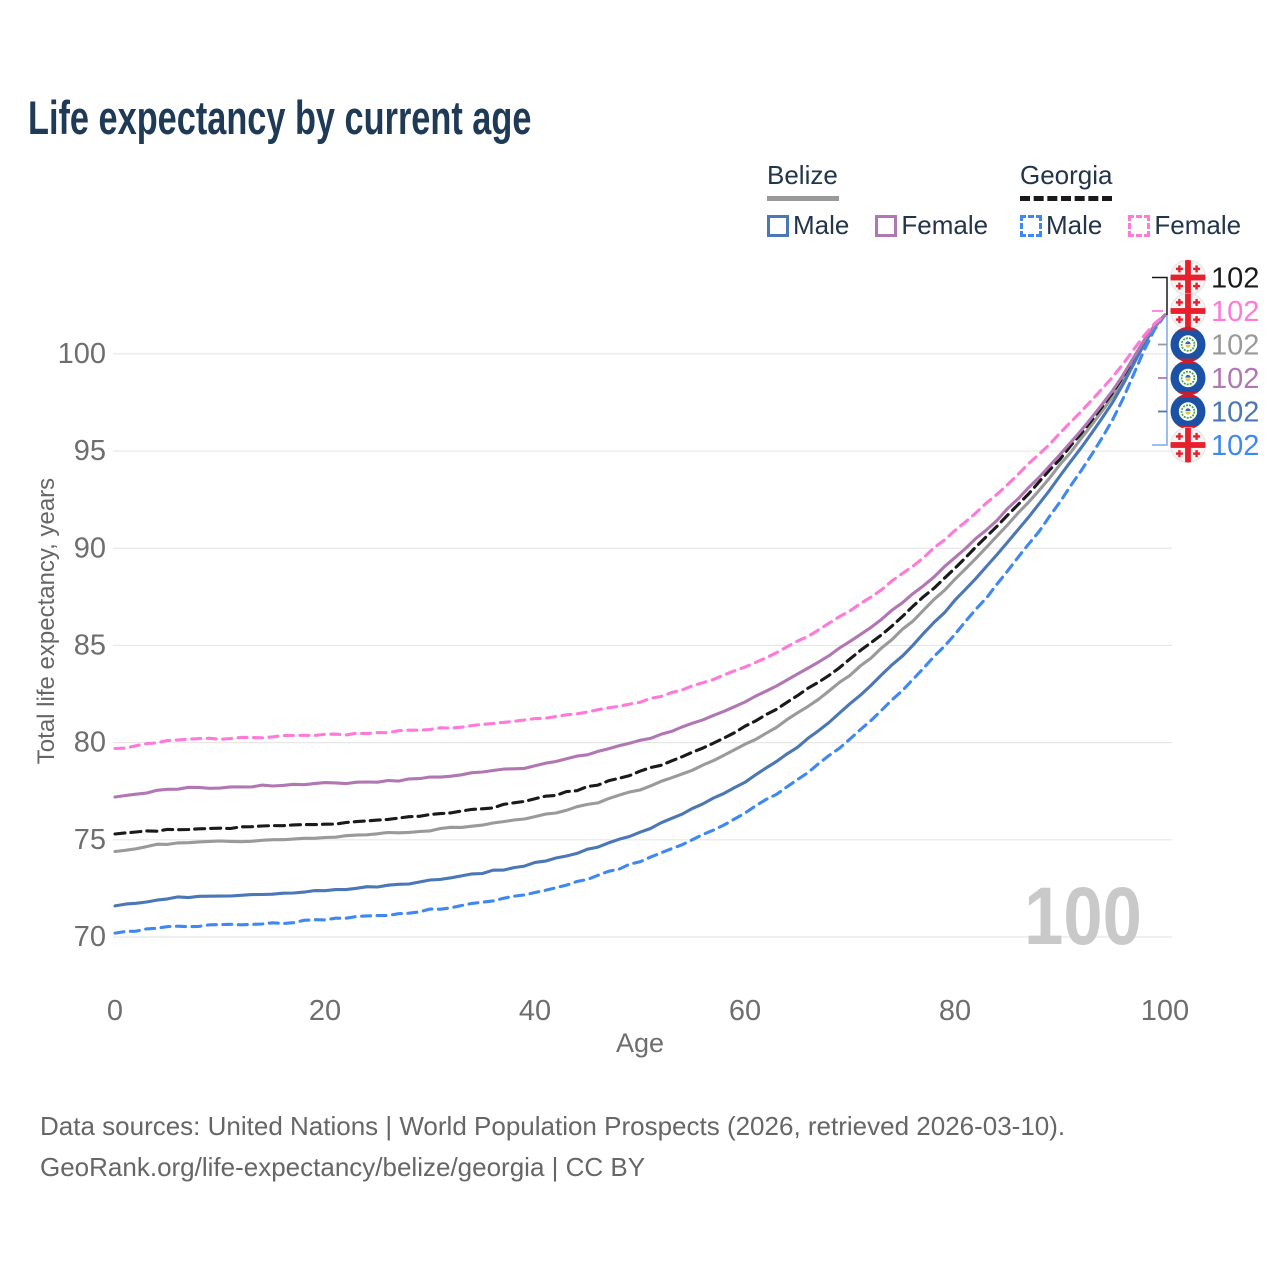 Image resolution: width=1280 pixels, height=1280 pixels. What do you see at coordinates (821, 225) in the screenshot?
I see `legend-label-belize-male: Male` at bounding box center [821, 225].